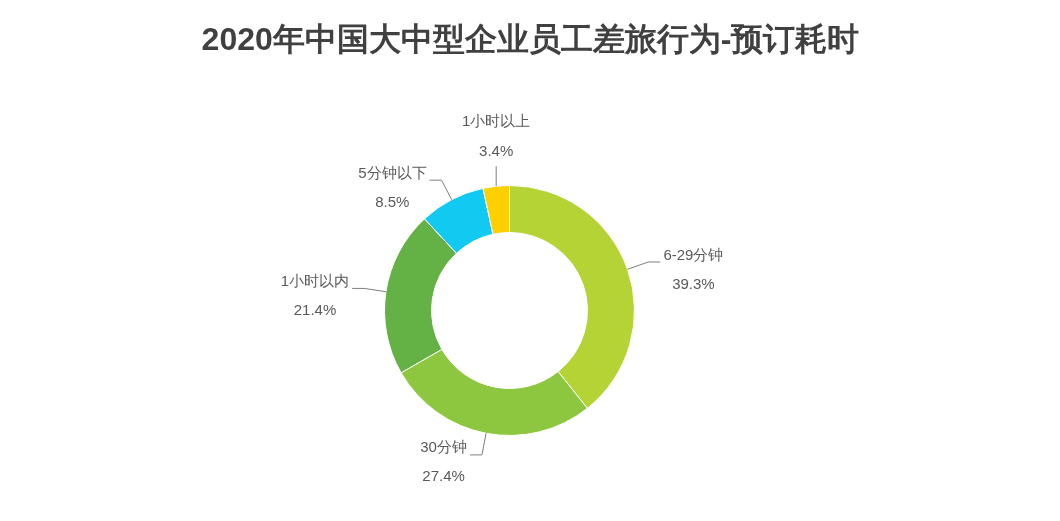  Describe the element at coordinates (693, 283) in the screenshot. I see `data-label: 39.3%` at that location.